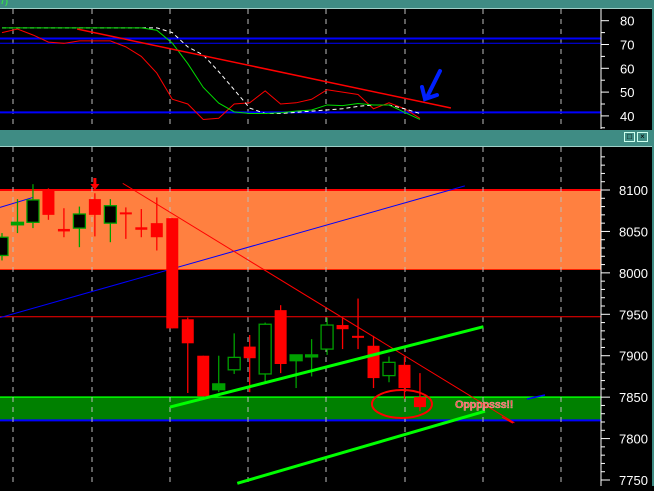 The width and height of the screenshot is (654, 491). Describe the element at coordinates (431, 85) in the screenshot. I see `blue-arrow-icon` at that location.